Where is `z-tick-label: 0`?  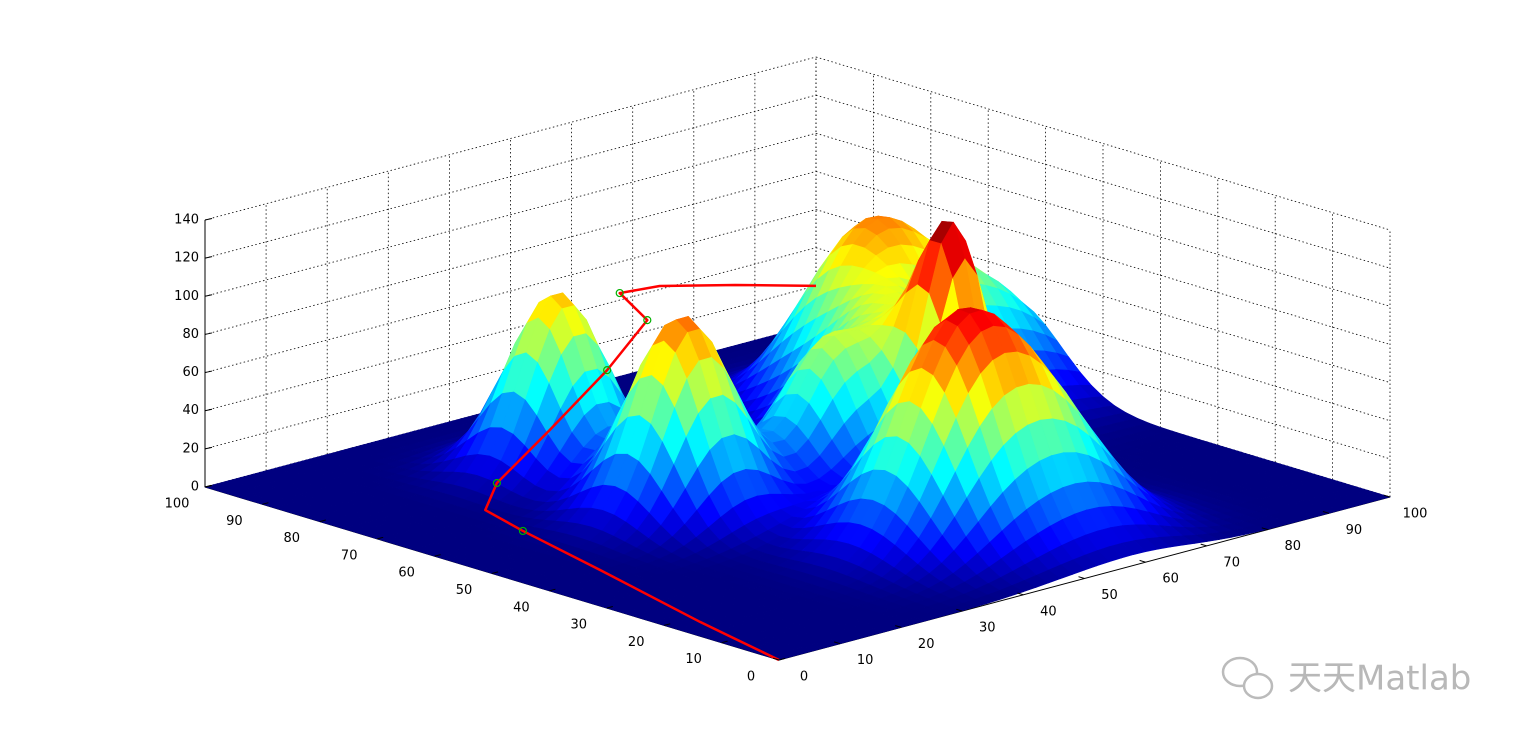 z-tick-label: 0 is located at coordinates (195, 487).